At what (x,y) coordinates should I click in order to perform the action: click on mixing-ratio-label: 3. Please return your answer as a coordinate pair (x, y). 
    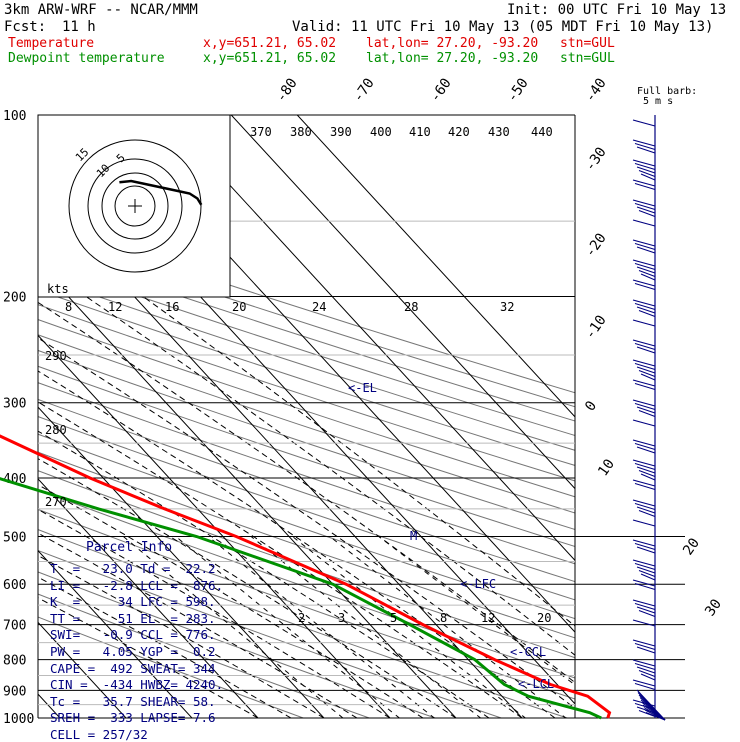
    Looking at the image, I should click on (341, 618).